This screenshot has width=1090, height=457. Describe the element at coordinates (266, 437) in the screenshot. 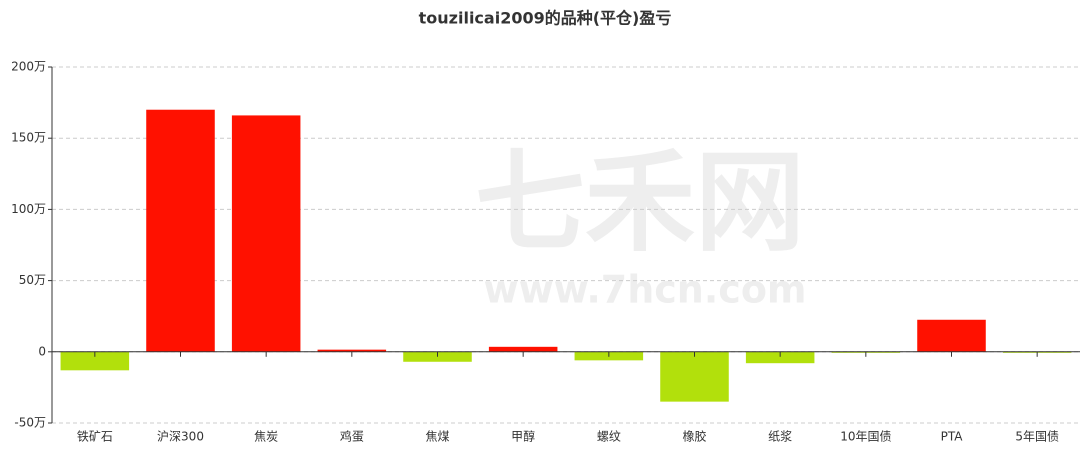

I see `x-tick-label: 焦炭` at that location.